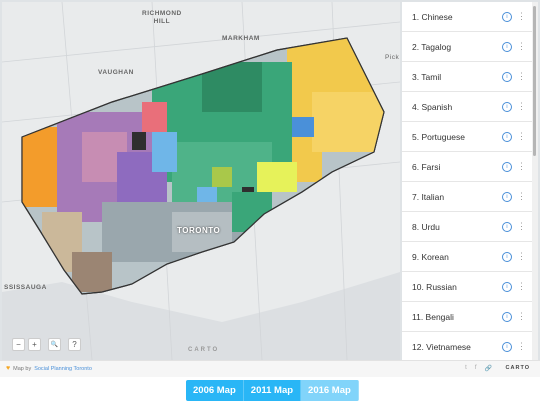  Describe the element at coordinates (467, 167) in the screenshot. I see `legend-item: 6. Farsi i ⋮` at that location.